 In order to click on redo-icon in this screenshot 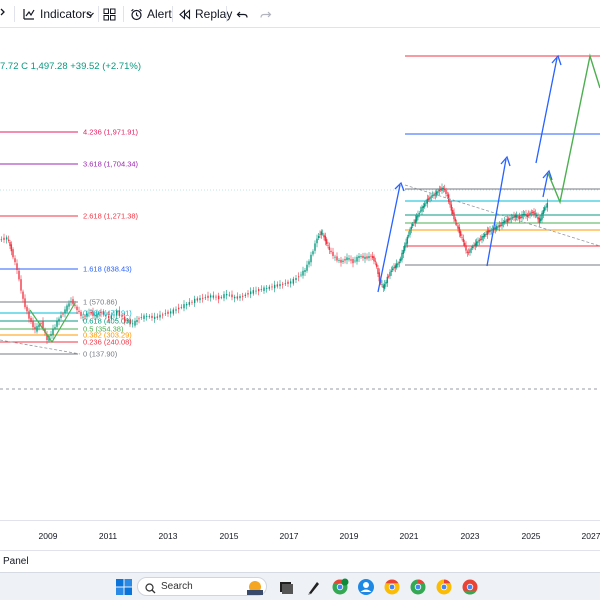, I will do `click(265, 14)`.